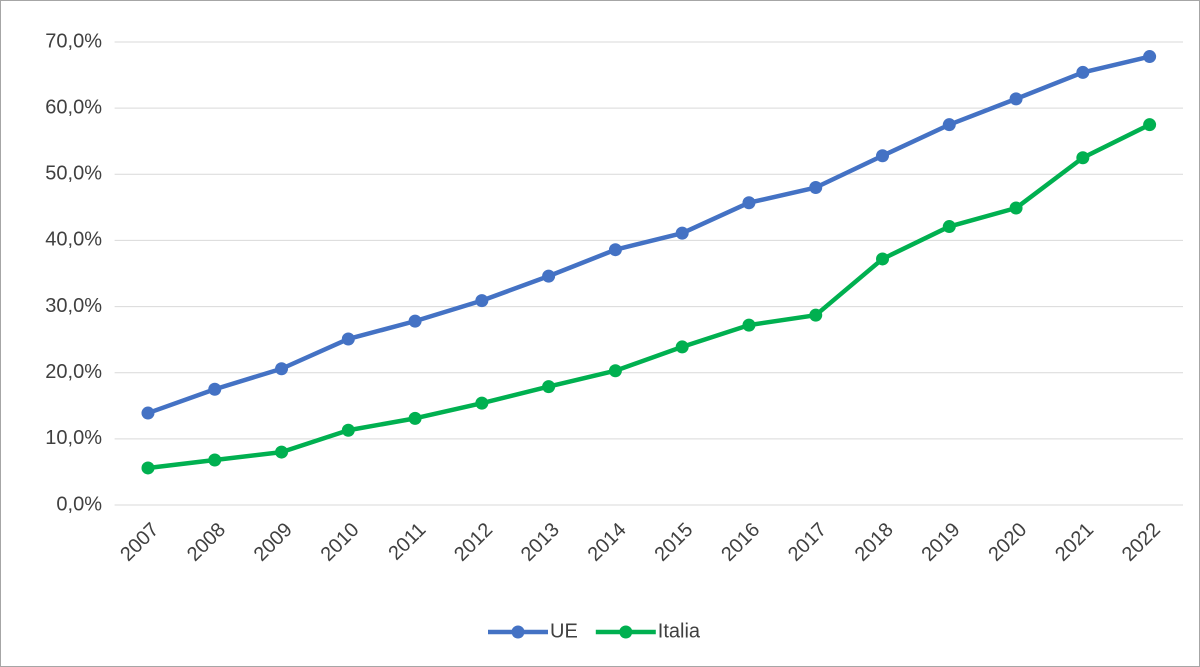  What do you see at coordinates (73, 372) in the screenshot?
I see `y-tick-label: 20,0%` at bounding box center [73, 372].